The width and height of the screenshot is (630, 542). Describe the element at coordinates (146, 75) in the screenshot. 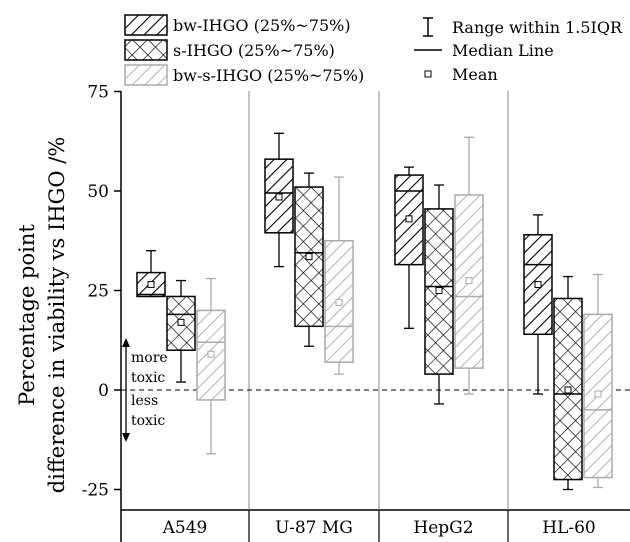

I see `legend-swatch-bw-s-ihgo` at that location.